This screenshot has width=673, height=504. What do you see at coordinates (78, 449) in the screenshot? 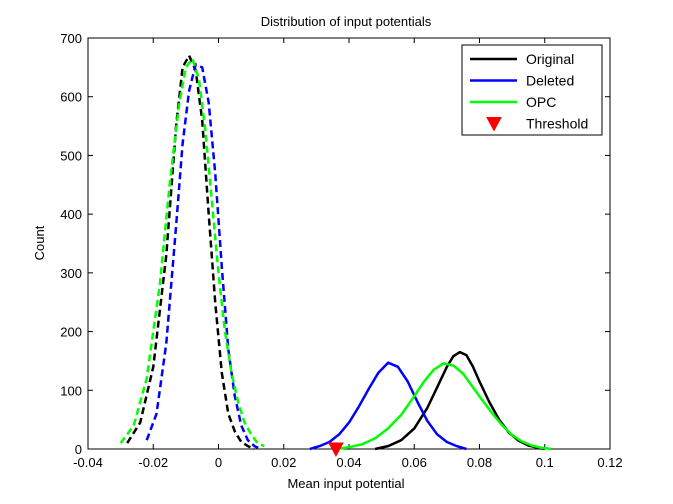
I see `y-tick-label: 0` at bounding box center [78, 449].